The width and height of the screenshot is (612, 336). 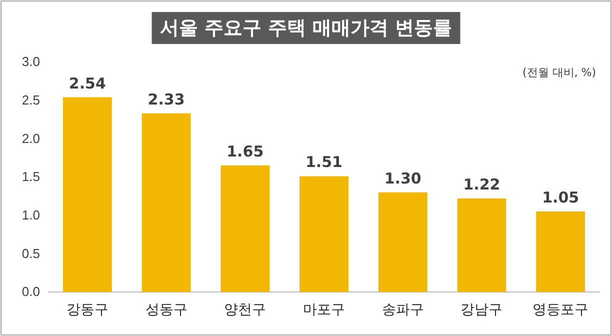 I want to click on y-tick-label: 0.0, so click(x=31, y=292).